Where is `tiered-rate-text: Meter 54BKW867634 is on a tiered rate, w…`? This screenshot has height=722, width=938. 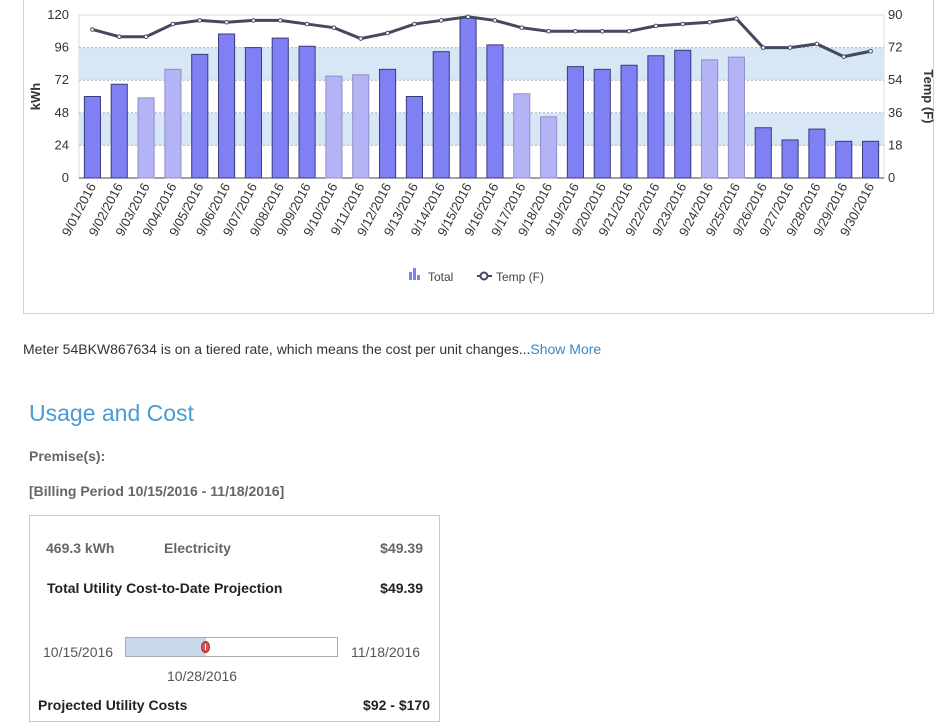 tiered-rate-text: Meter 54BKW867634 is on a tiered rate, w… is located at coordinates (277, 349).